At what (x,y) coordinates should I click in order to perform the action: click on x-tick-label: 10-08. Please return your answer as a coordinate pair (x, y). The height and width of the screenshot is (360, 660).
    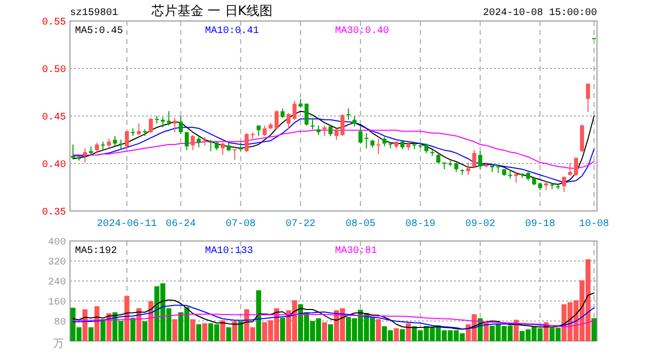
    Looking at the image, I should click on (594, 224).